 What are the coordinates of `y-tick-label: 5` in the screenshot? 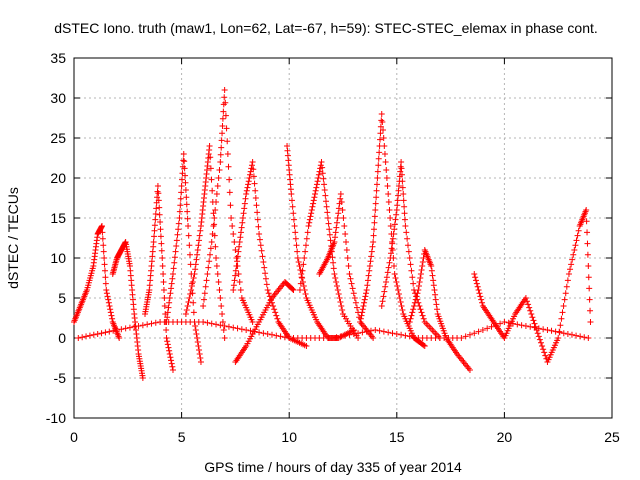 It's located at (62, 298).